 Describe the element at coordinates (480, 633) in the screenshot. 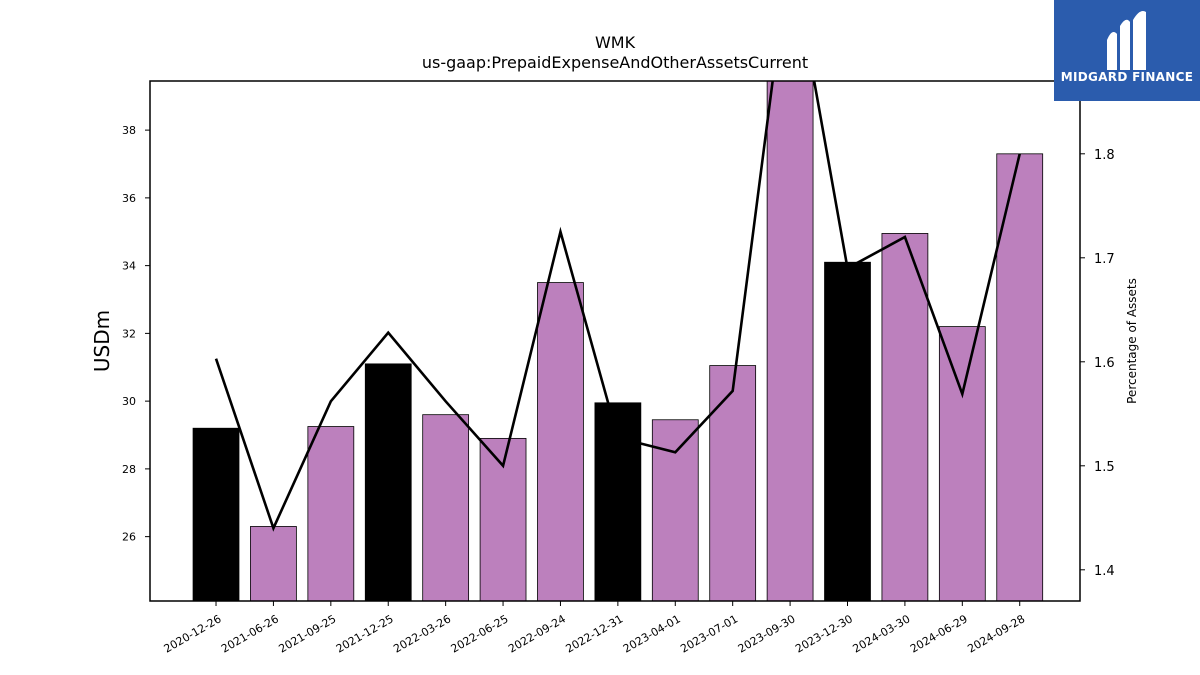

I see `x-tick-label: 2022-06-25` at that location.